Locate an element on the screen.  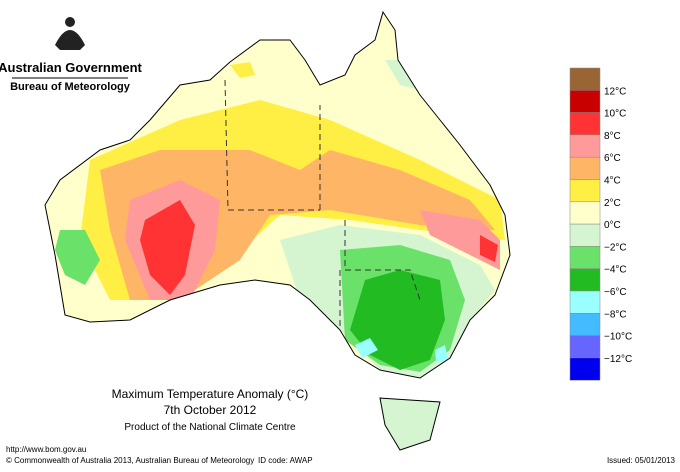
legend-label: 12°C is located at coordinates (615, 91).